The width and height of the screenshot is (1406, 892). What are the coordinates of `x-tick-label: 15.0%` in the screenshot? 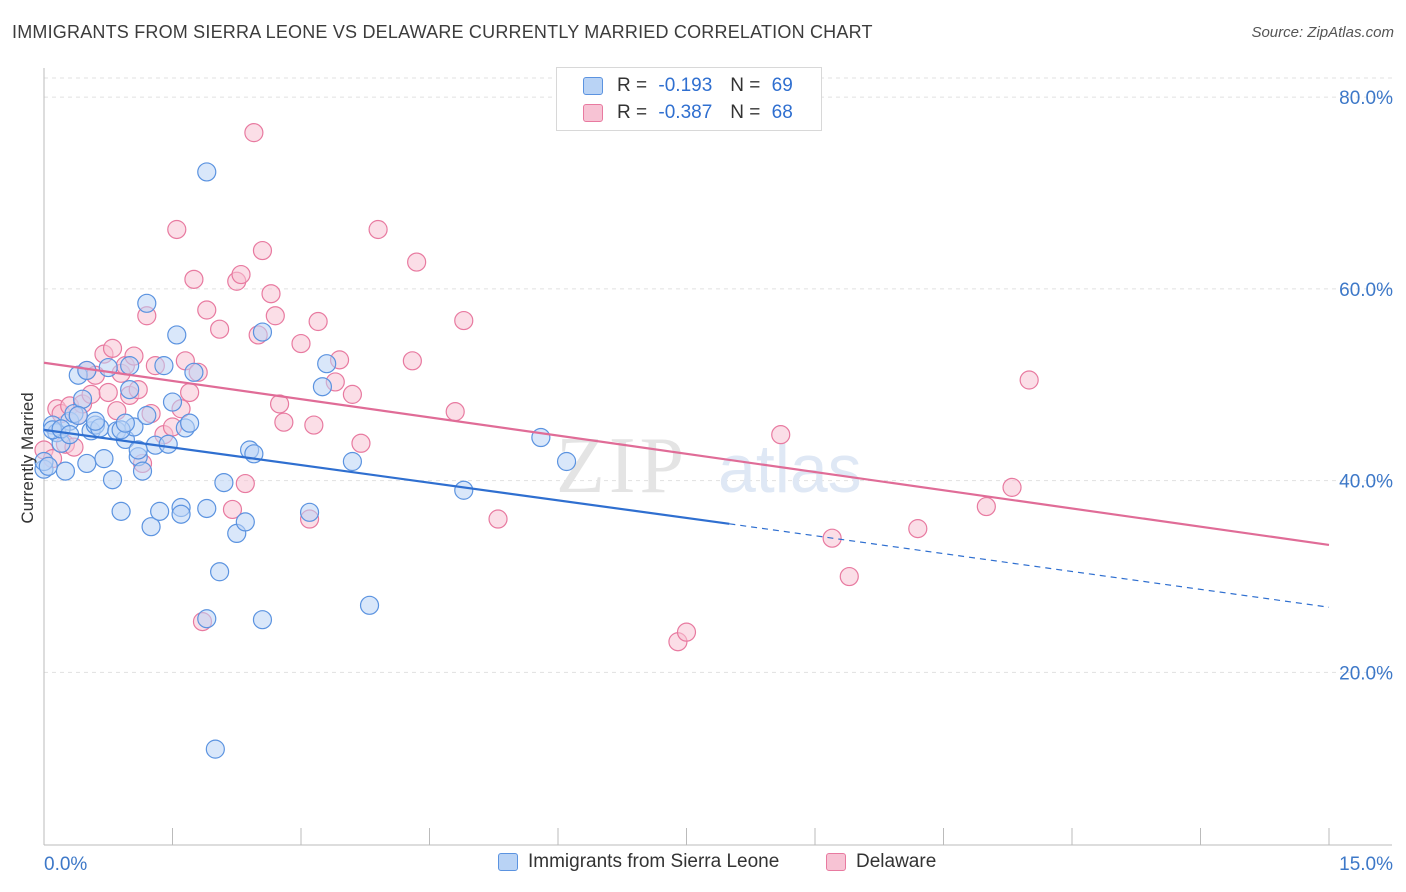 It's located at (1366, 864).